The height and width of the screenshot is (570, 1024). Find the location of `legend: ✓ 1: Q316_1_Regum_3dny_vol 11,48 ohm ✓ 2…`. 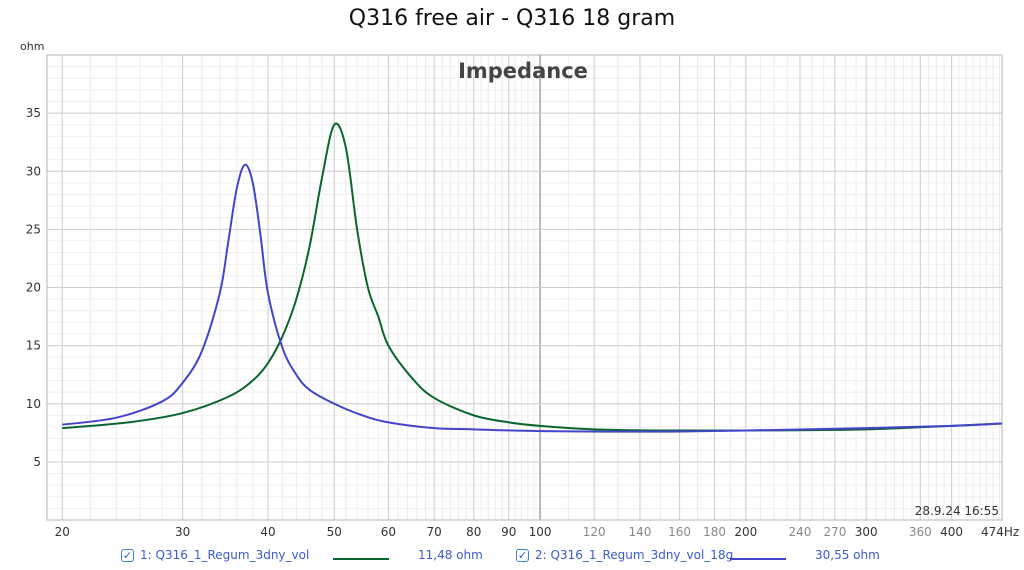

legend: ✓ 1: Q316_1_Regum_3dny_vol 11,48 ohm ✓ 2… is located at coordinates (512, 559).